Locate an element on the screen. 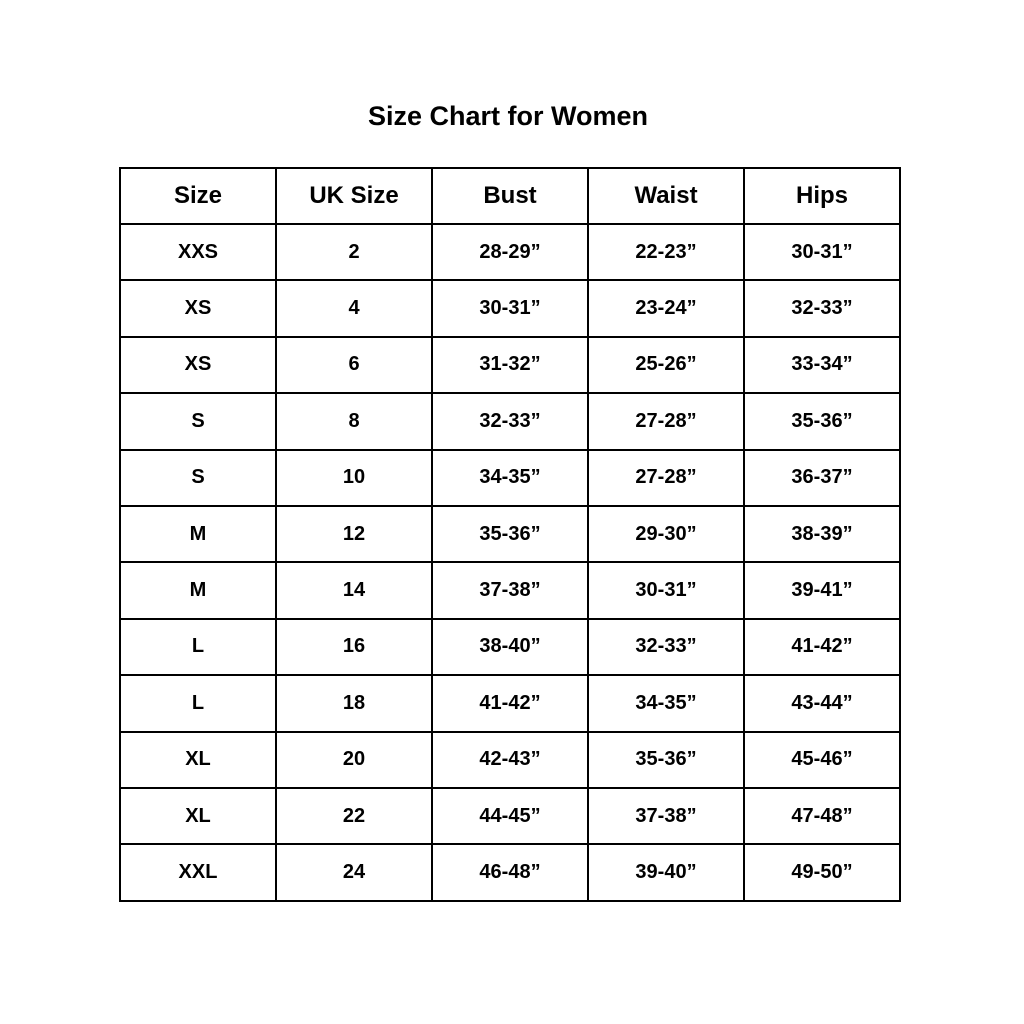  cell-uk-size: 2 is located at coordinates (354, 252).